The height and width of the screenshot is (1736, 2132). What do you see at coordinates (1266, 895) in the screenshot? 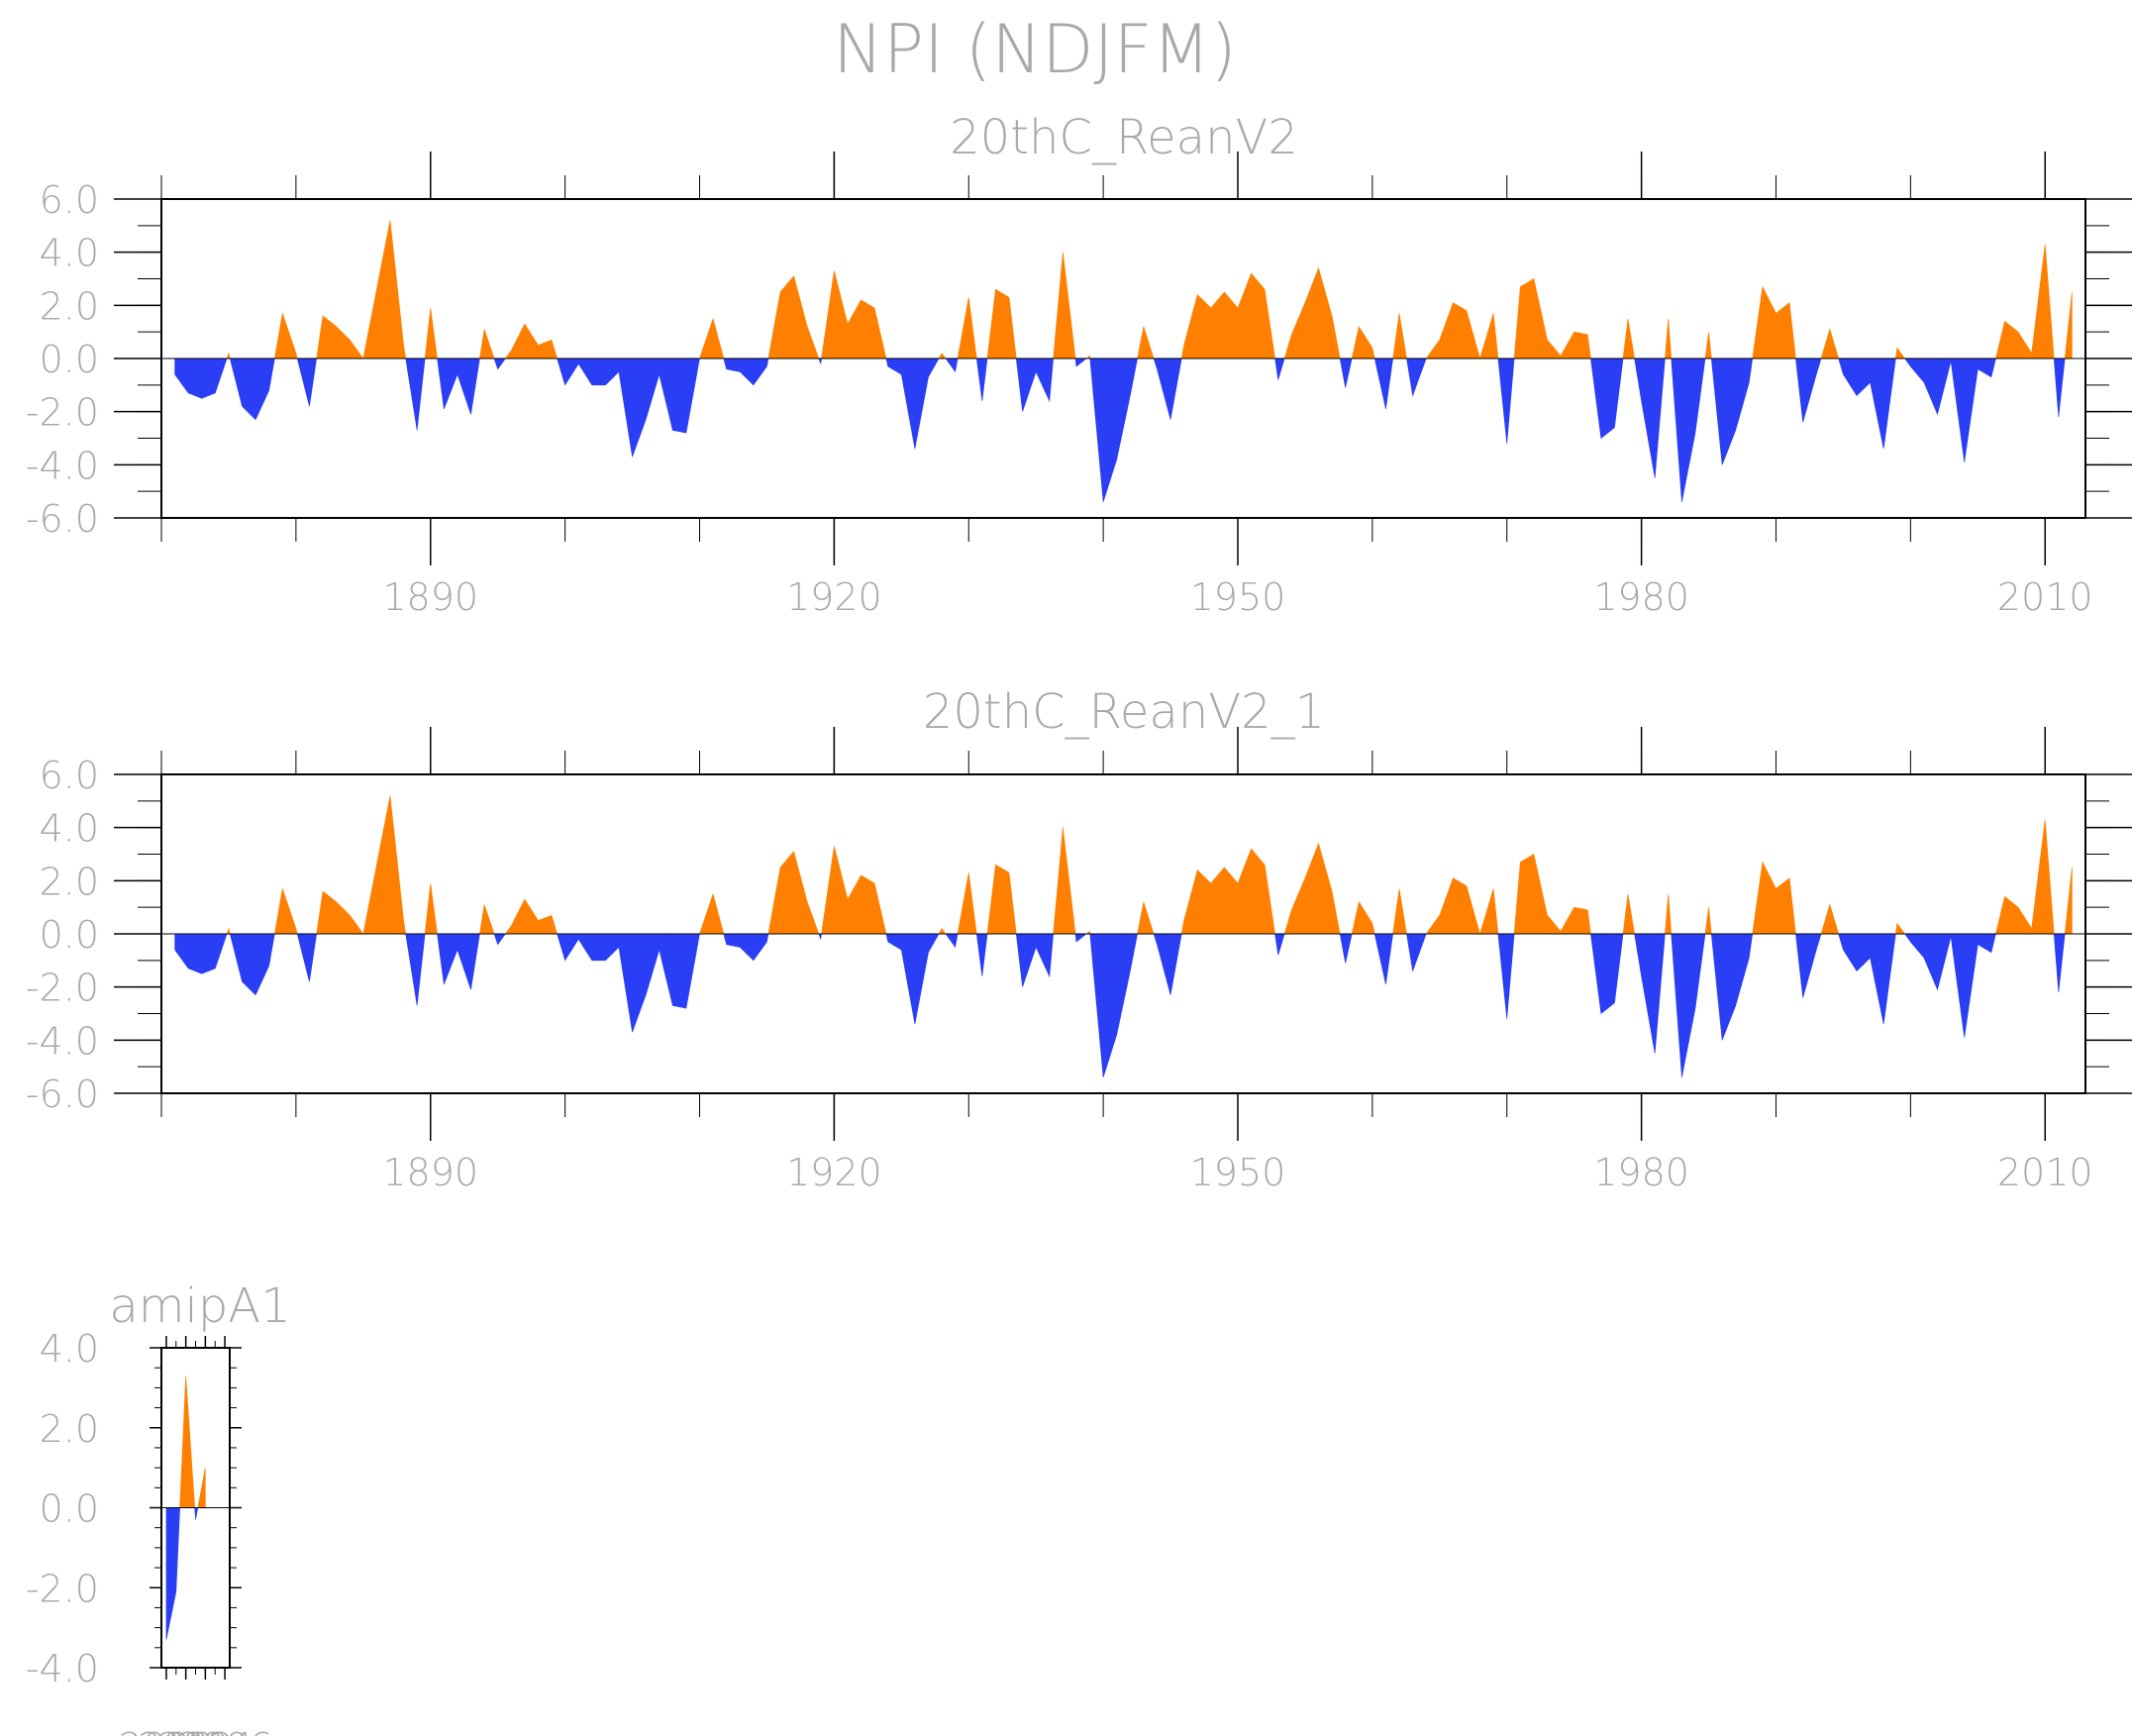
I see `data-point-1952` at bounding box center [1266, 895].